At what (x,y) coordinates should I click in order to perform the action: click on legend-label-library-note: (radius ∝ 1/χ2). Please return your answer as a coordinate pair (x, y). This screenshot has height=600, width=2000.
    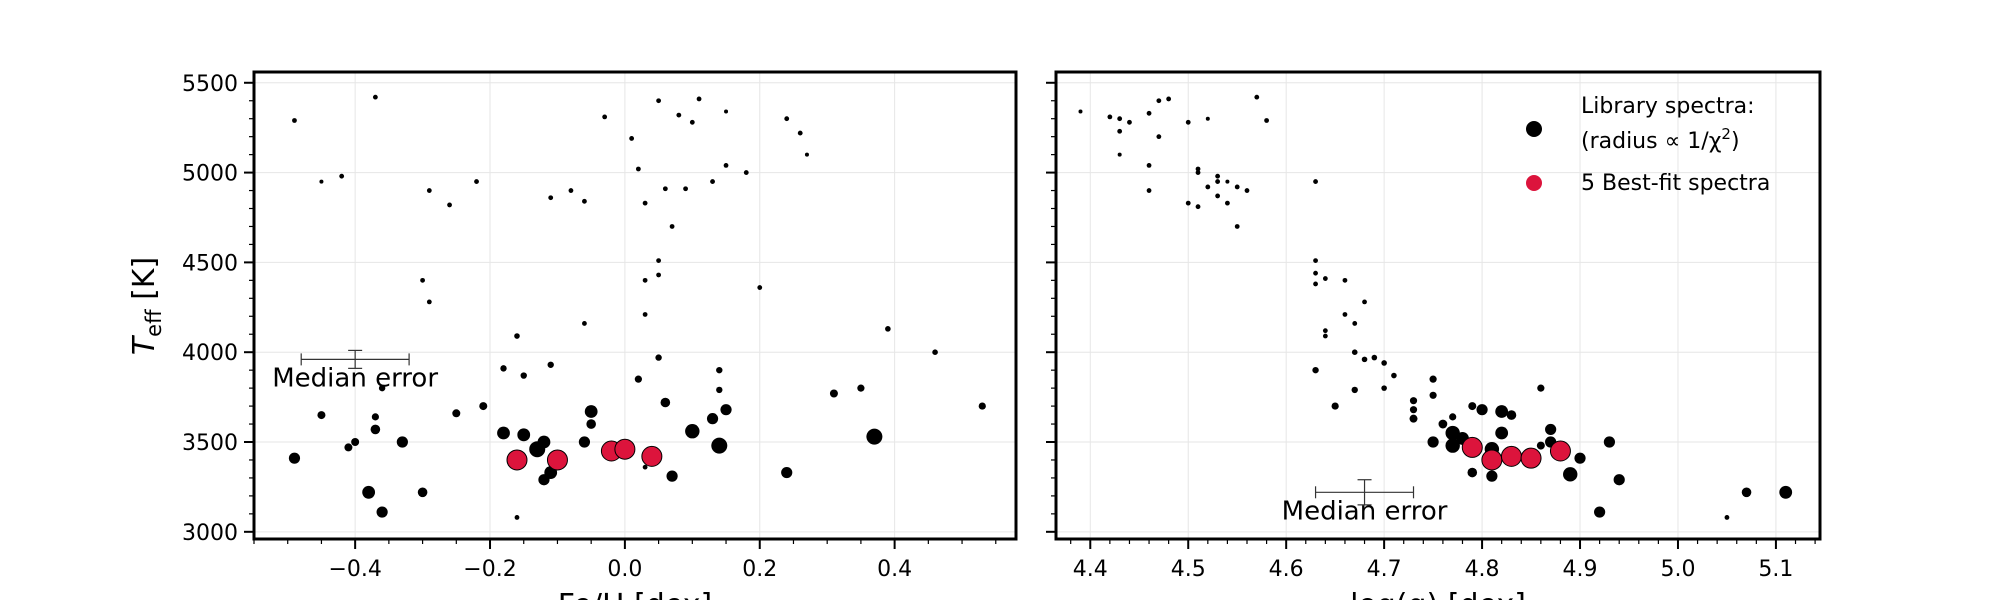
    Looking at the image, I should click on (1660, 139).